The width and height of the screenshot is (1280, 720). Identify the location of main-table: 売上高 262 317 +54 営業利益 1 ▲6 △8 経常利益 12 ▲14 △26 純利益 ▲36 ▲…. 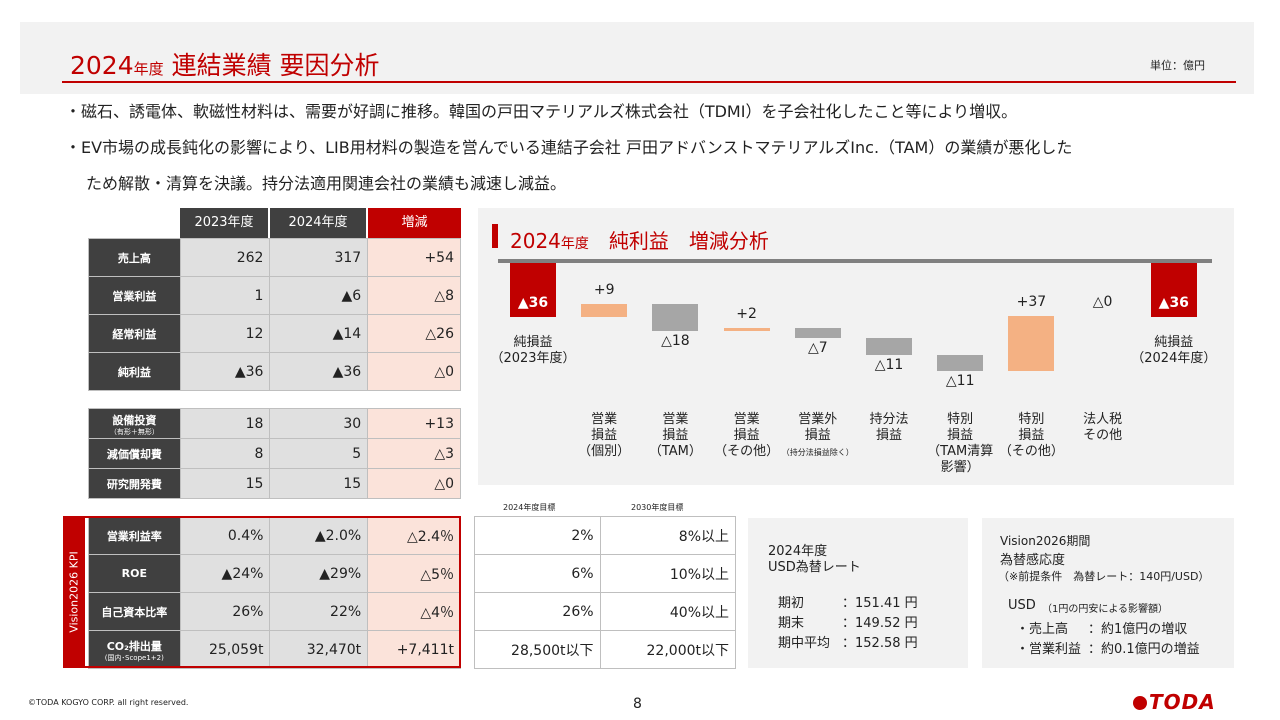
(274, 314).